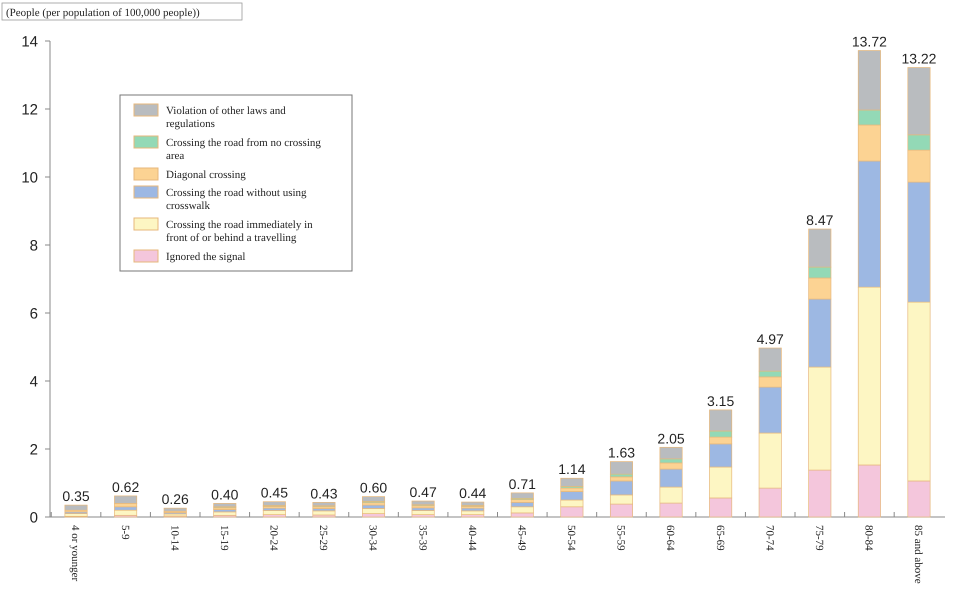 The image size is (959, 597). What do you see at coordinates (571, 538) in the screenshot?
I see `x-tick-label: 50-54` at bounding box center [571, 538].